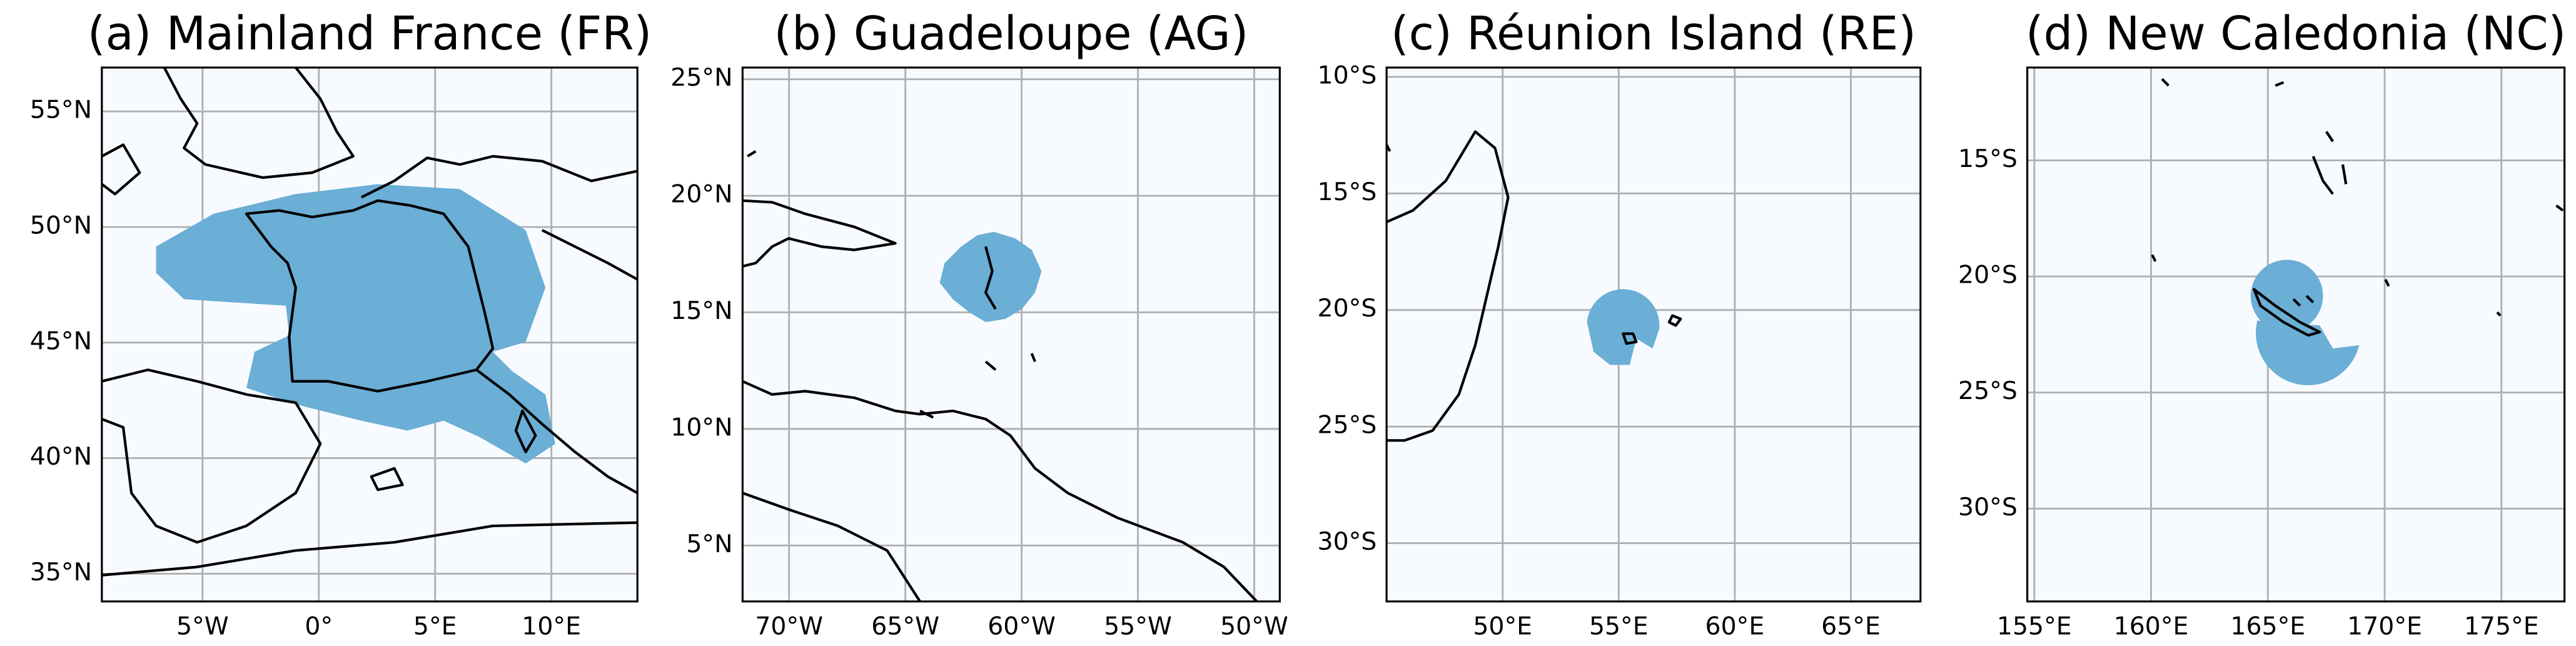  Describe the element at coordinates (435, 626) in the screenshot. I see `x-tick-label: 5°E` at that location.